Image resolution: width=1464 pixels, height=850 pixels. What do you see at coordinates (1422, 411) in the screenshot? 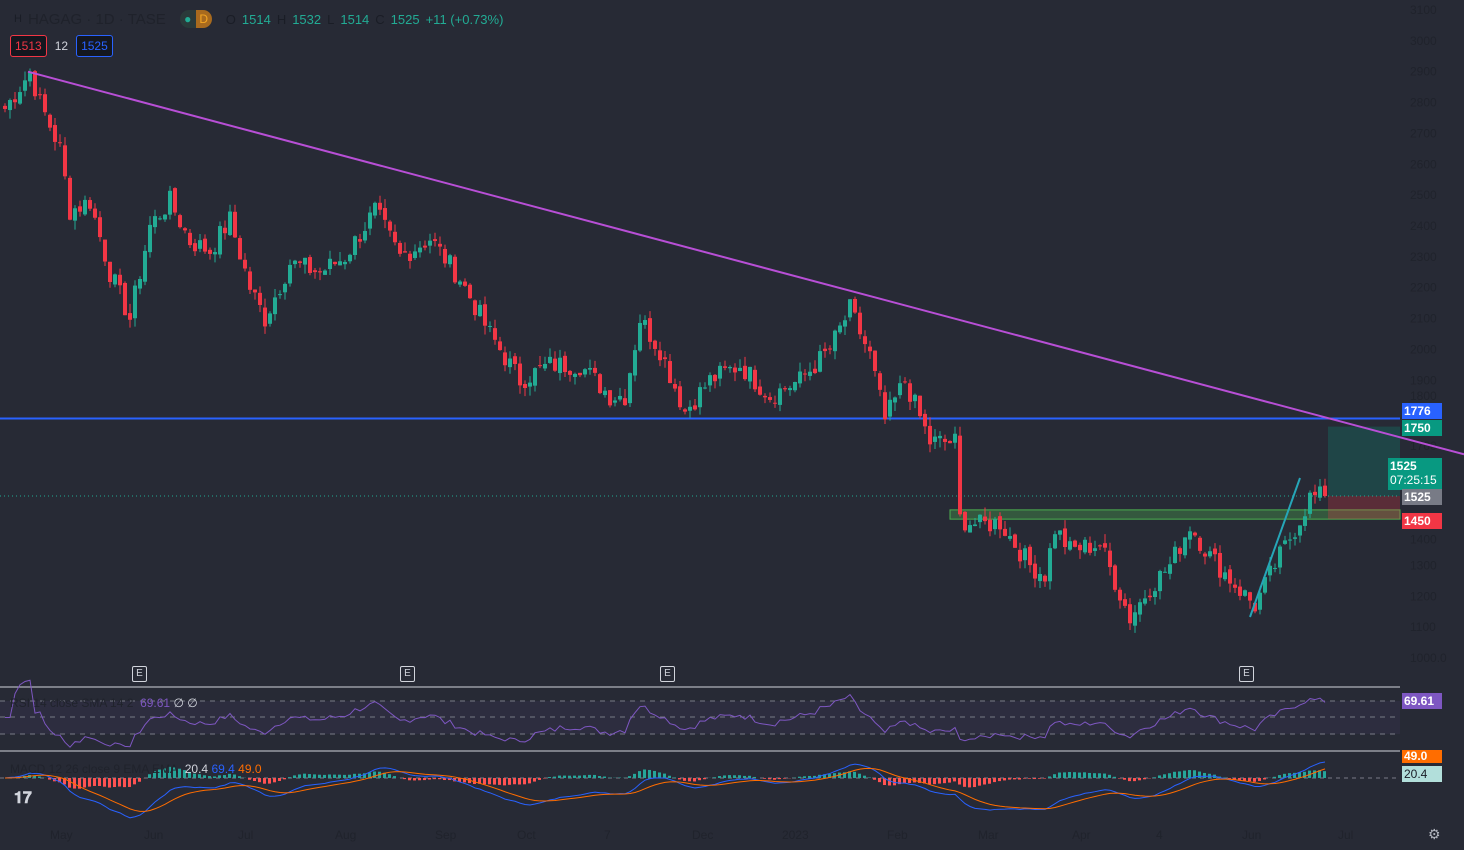
I see `resistance-price-tag: 1776` at bounding box center [1422, 411].